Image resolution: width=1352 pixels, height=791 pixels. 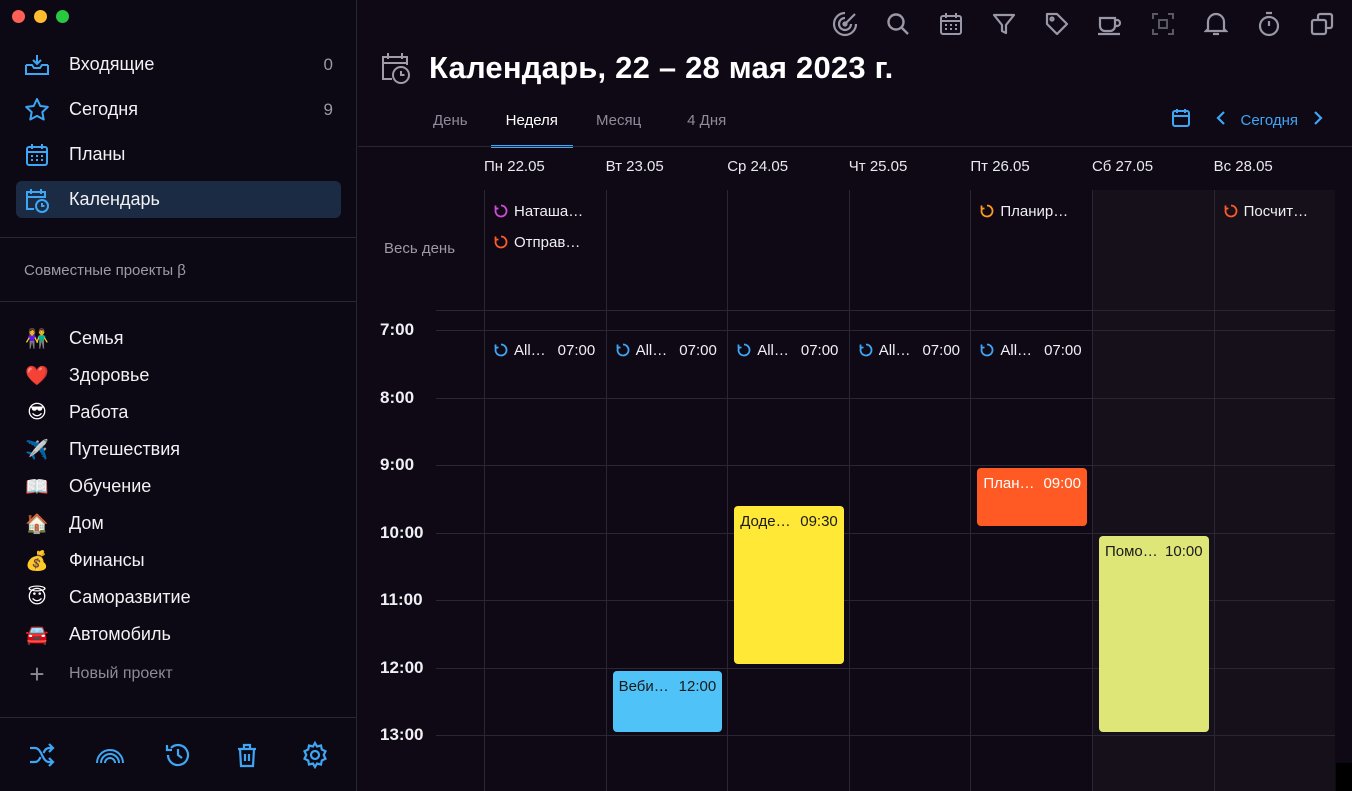 What do you see at coordinates (579, 125) in the screenshot?
I see `view-tabs: День Неделя Месяц 4 Дня` at bounding box center [579, 125].